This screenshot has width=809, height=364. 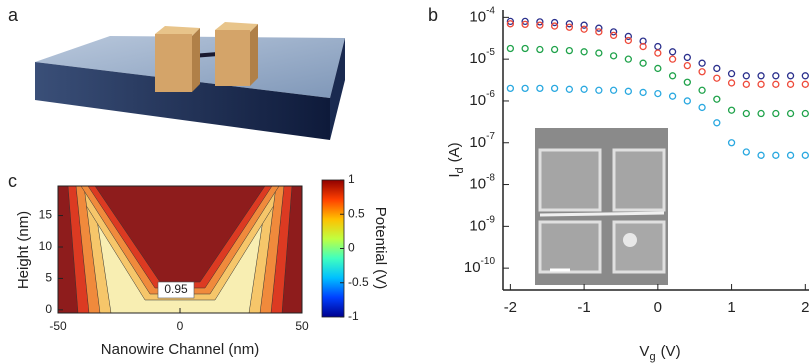 What do you see at coordinates (46, 215) in the screenshot?
I see `y-tick-label: 15` at bounding box center [46, 215].